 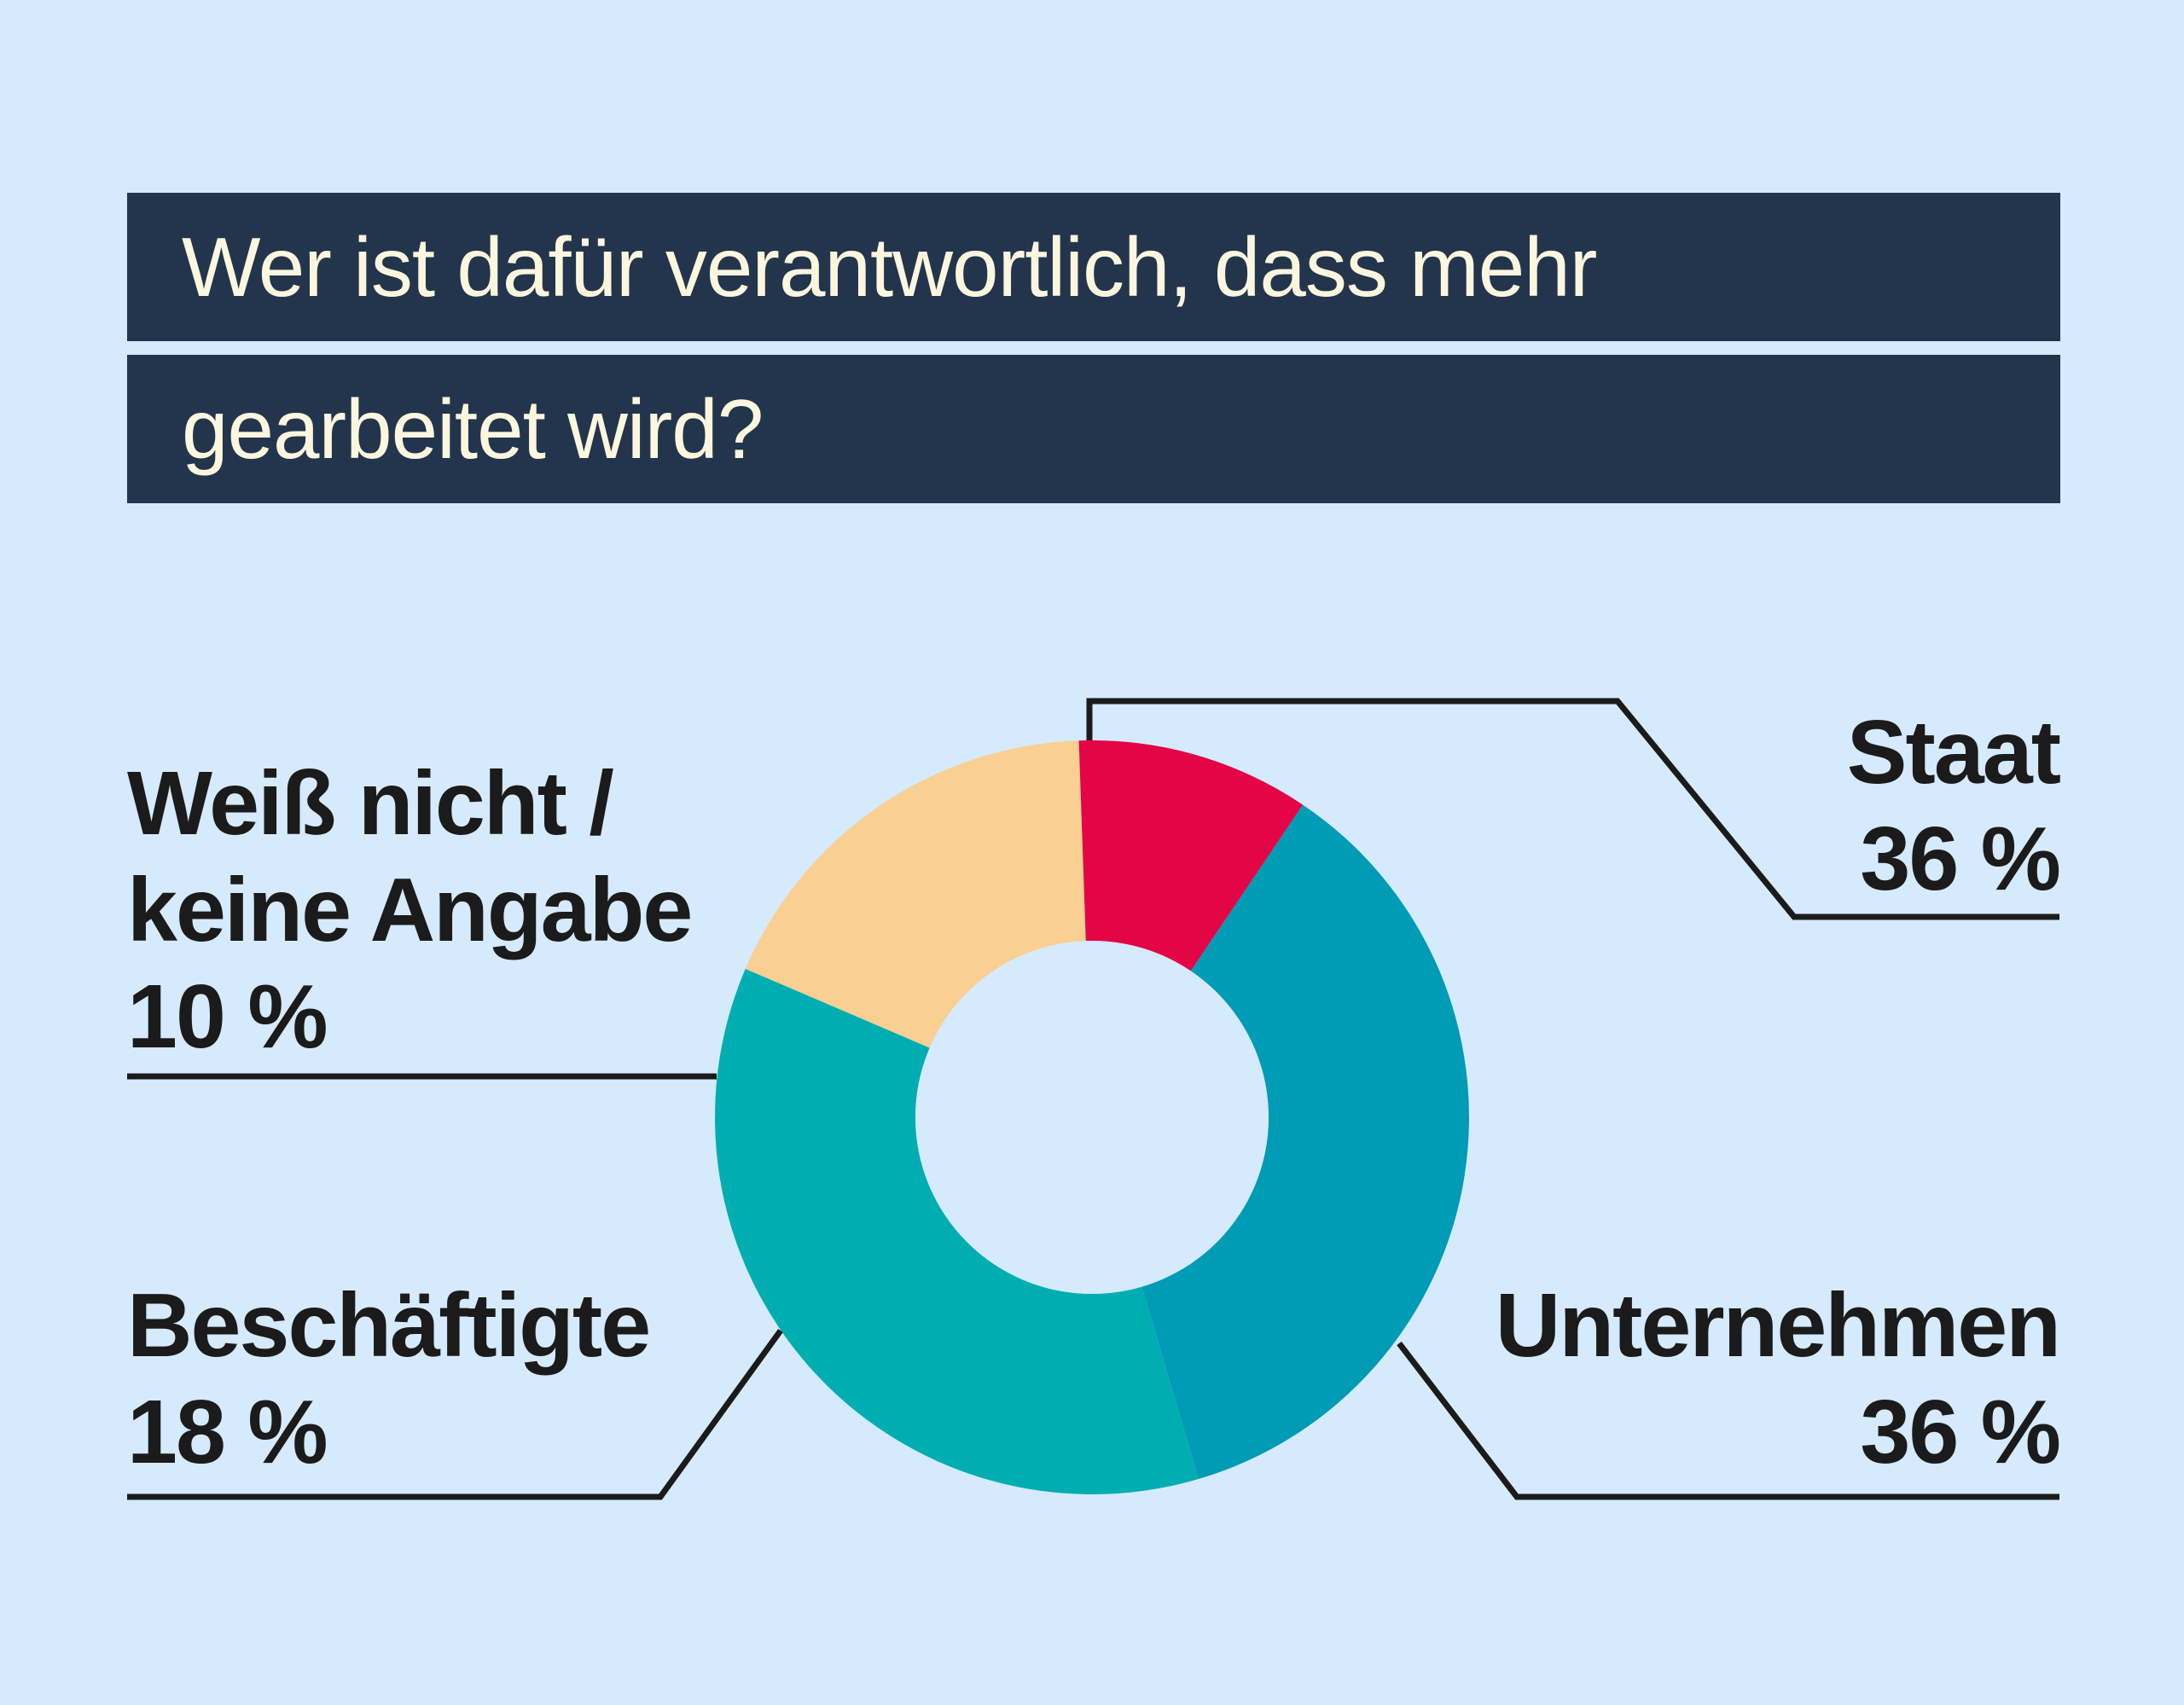 What do you see at coordinates (228, 1432) in the screenshot?
I see `label-beschaeftigte-value: 18 %` at bounding box center [228, 1432].